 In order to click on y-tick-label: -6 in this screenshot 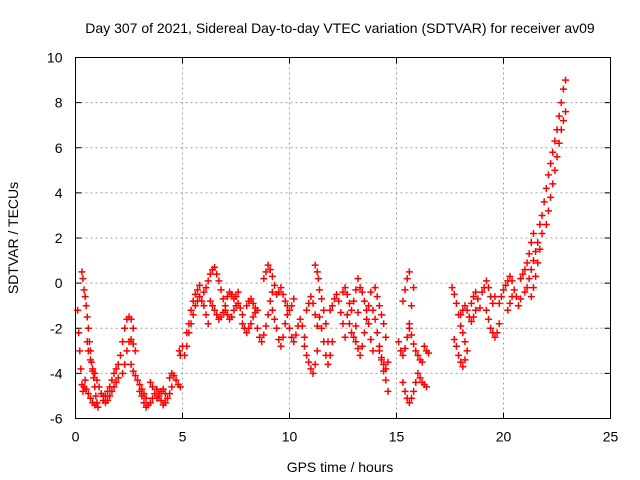, I will do `click(56, 419)`.